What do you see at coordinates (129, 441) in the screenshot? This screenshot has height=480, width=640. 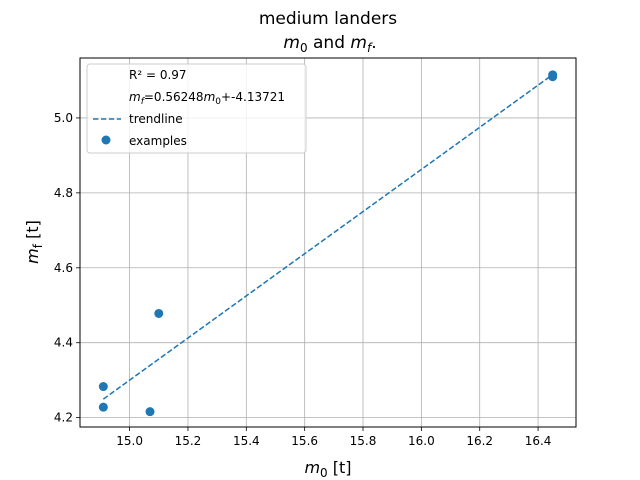 I see `x-tick-label: 15.0` at bounding box center [129, 441].